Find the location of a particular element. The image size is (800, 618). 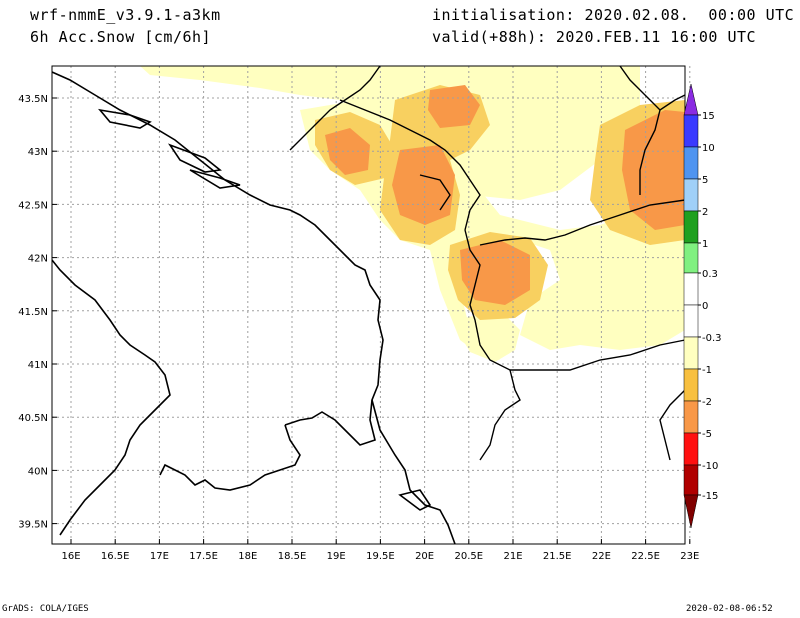

lat-tick-label: 41.5N is located at coordinates (33, 312).